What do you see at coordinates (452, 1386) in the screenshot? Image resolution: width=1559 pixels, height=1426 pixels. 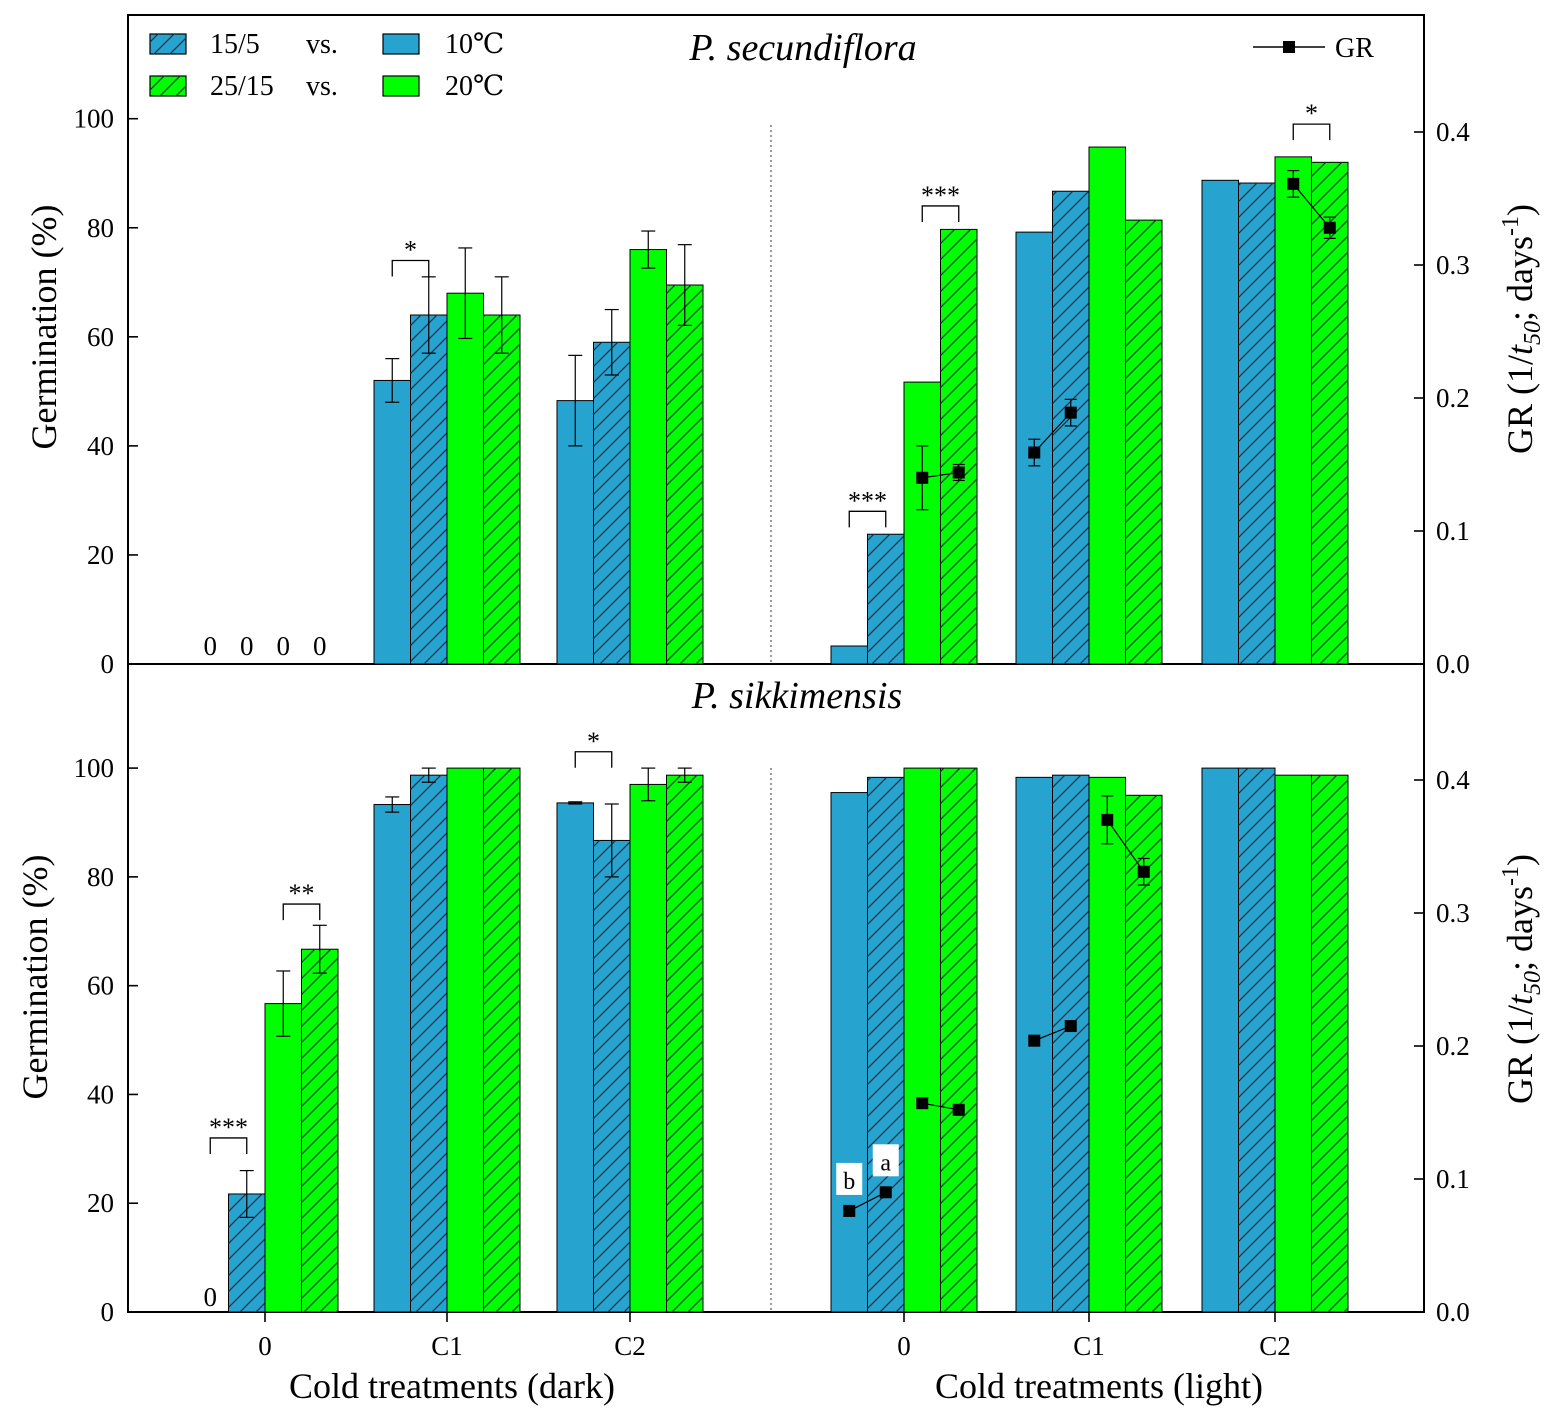 I see `x-axis-title-dark: Cold treatments (dark)` at bounding box center [452, 1386].